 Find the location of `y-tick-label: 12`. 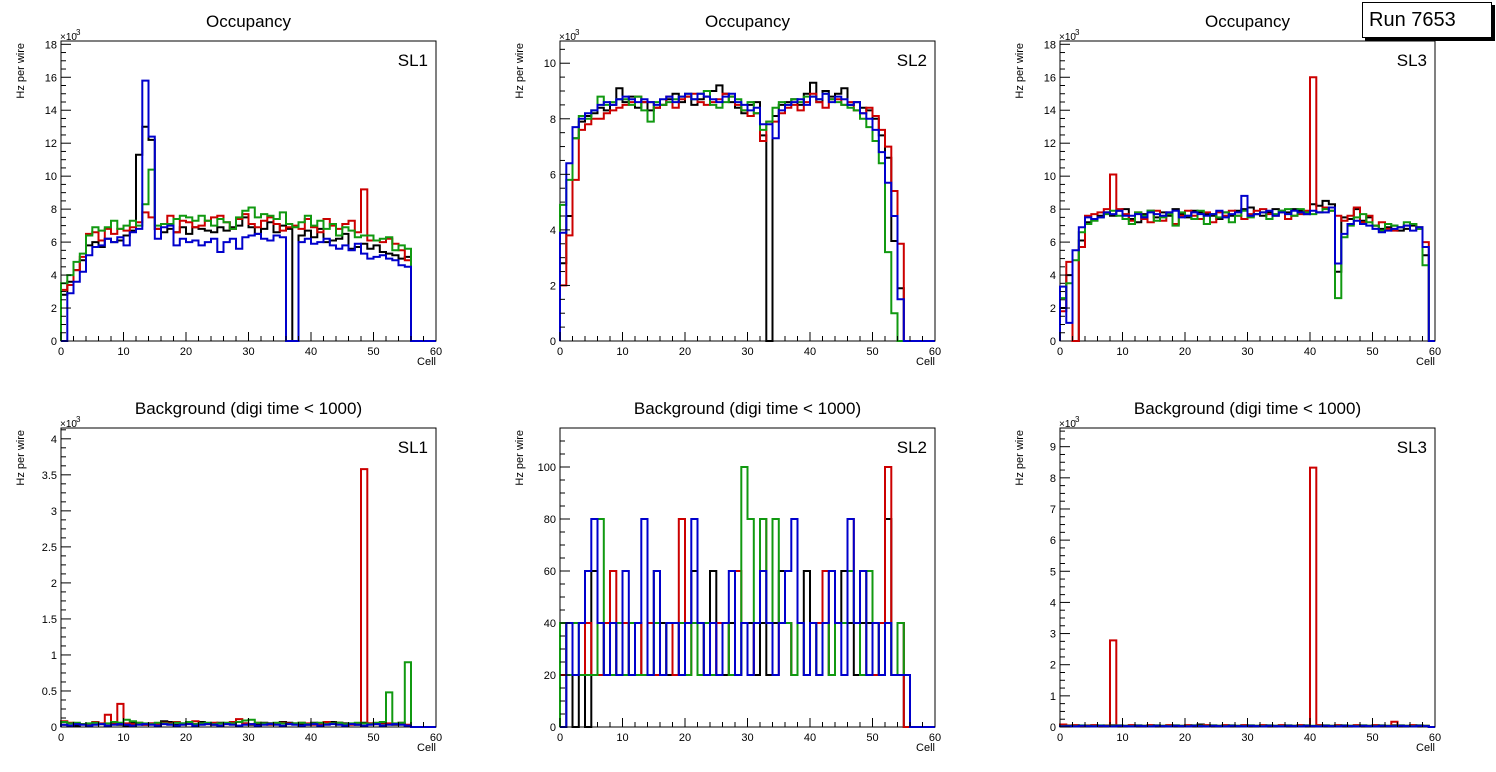

y-tick-label: 12 is located at coordinates (1050, 144).